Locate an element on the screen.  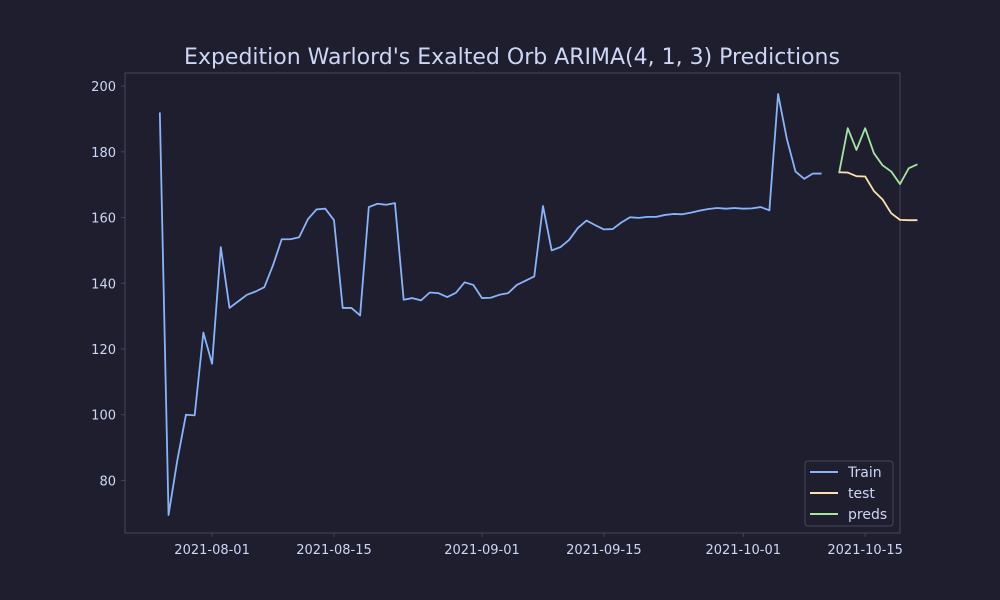
legend-frame is located at coordinates (849, 493).